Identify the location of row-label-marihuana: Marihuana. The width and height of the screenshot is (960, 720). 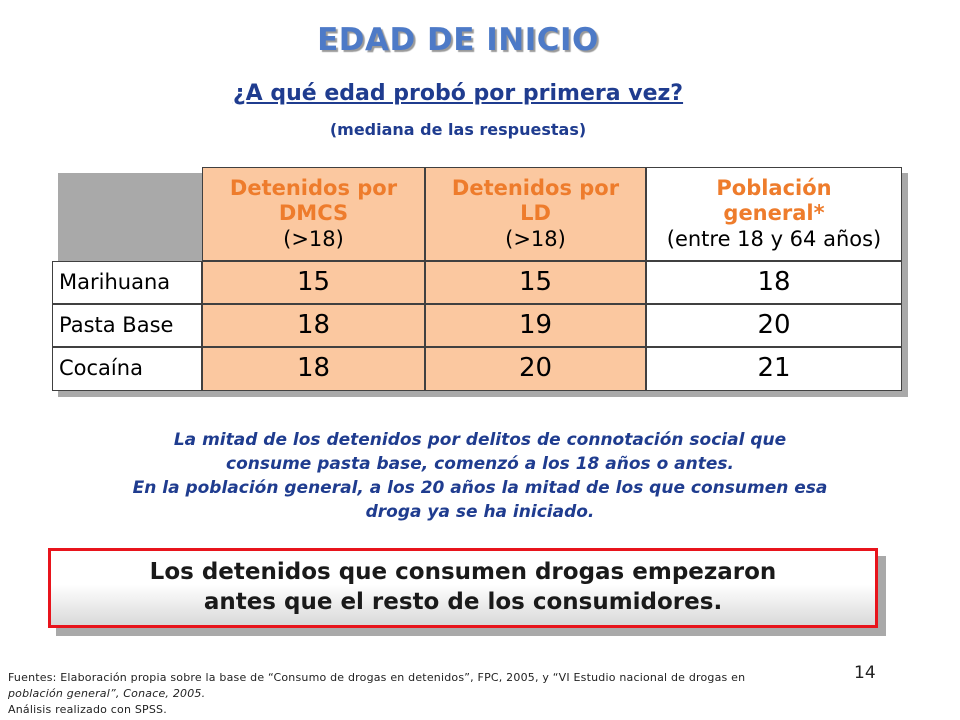
(127, 282).